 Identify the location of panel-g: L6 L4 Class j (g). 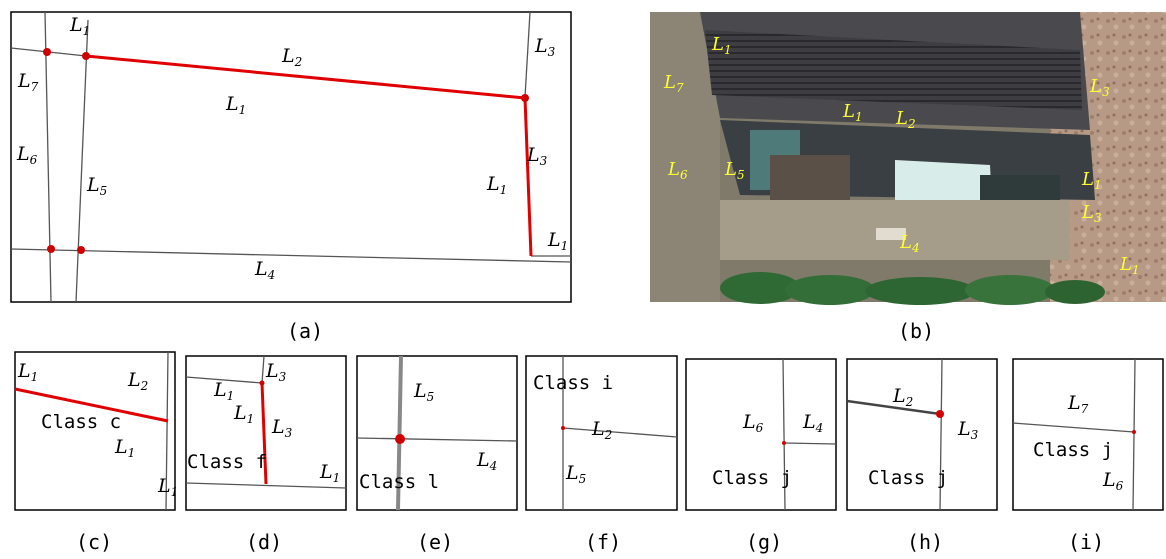
(761, 456).